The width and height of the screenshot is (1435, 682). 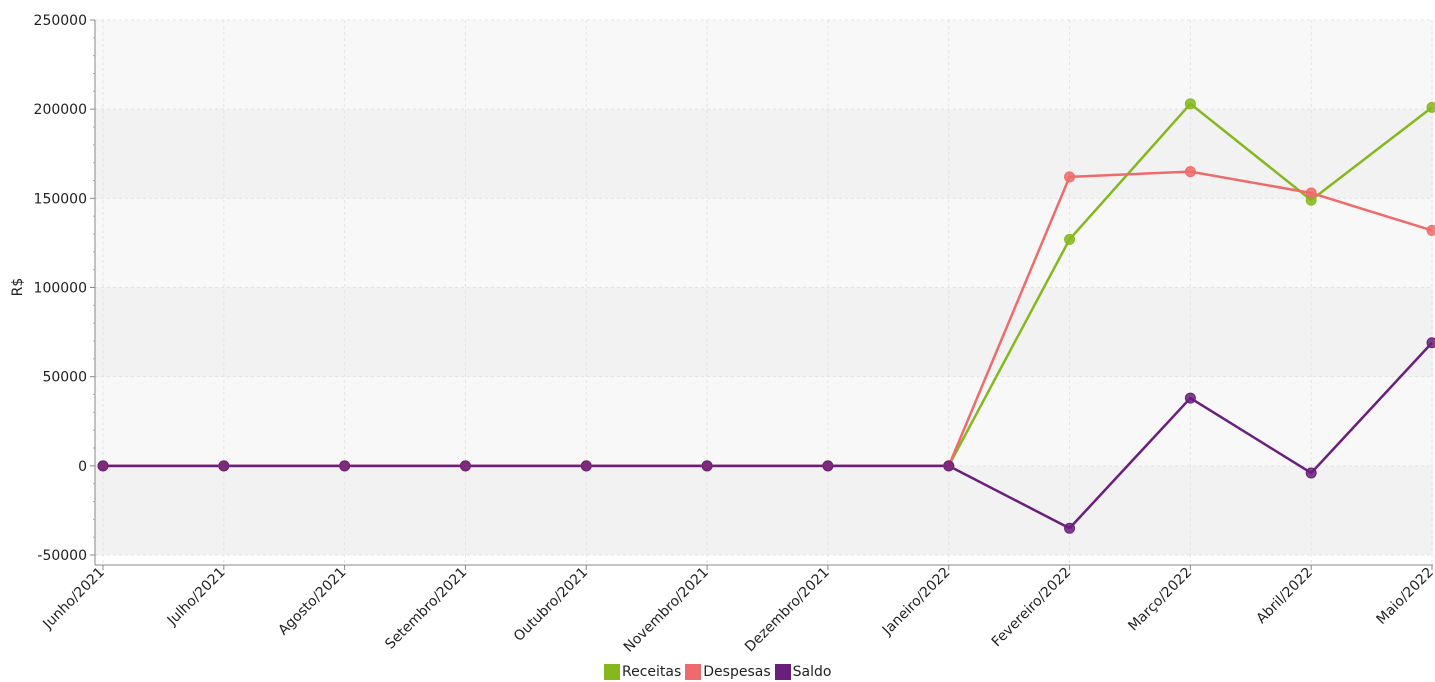 What do you see at coordinates (1285, 596) in the screenshot?
I see `x-tick-label: Abril/2022` at bounding box center [1285, 596].